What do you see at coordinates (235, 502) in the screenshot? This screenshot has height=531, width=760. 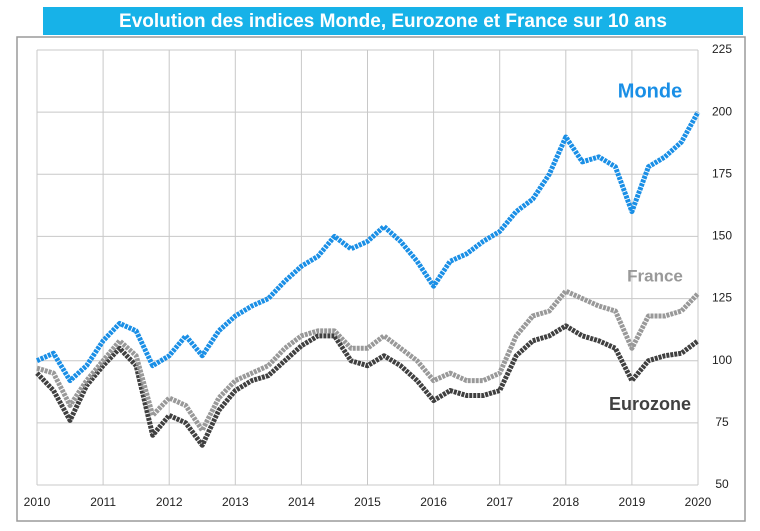 I see `x-tick-label: 2013` at bounding box center [235, 502].